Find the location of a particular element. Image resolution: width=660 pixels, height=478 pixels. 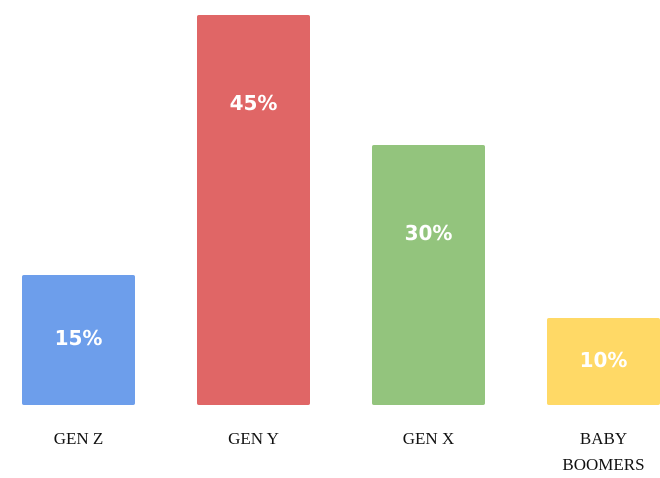

bar: 10% is located at coordinates (603, 361).